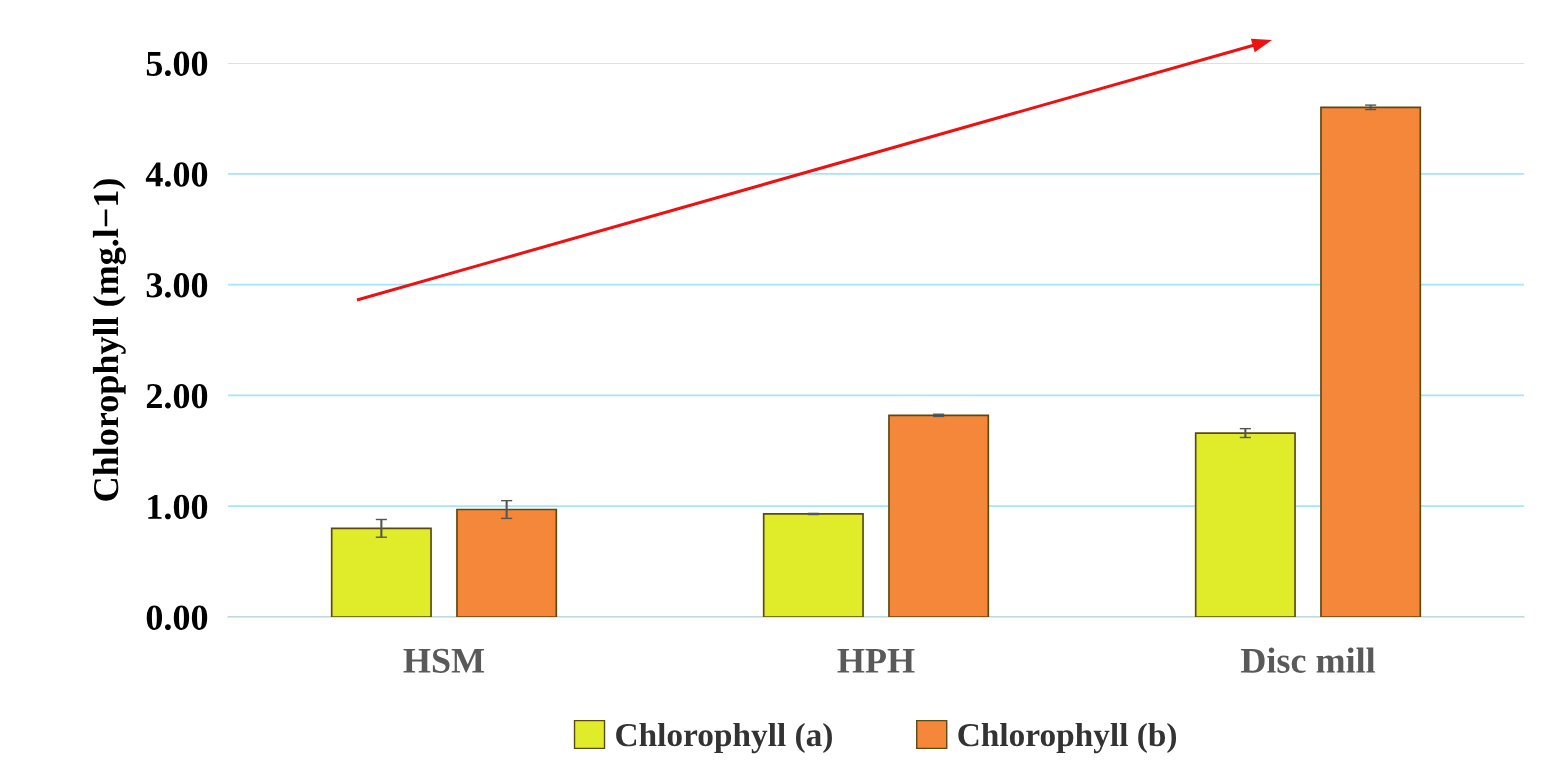 Image resolution: width=1541 pixels, height=770 pixels. Describe the element at coordinates (109, 340) in the screenshot. I see `y-axis-title: Chlorophyll (mg.l−1)` at that location.